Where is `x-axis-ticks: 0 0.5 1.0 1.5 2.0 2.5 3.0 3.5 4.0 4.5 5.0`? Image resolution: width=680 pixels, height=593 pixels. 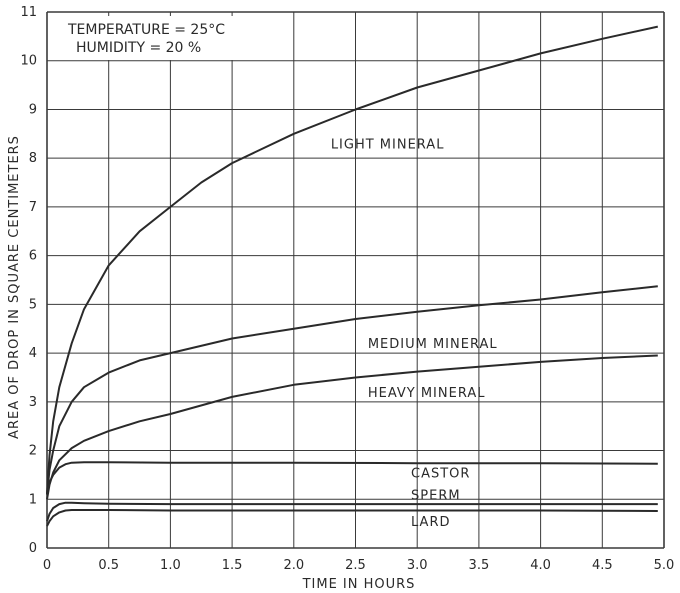
x-axis-ticks: 0 0.5 1.0 1.5 2.0 2.5 3.0 3.5 4.0 4.5 5.0 is located at coordinates (358, 565).